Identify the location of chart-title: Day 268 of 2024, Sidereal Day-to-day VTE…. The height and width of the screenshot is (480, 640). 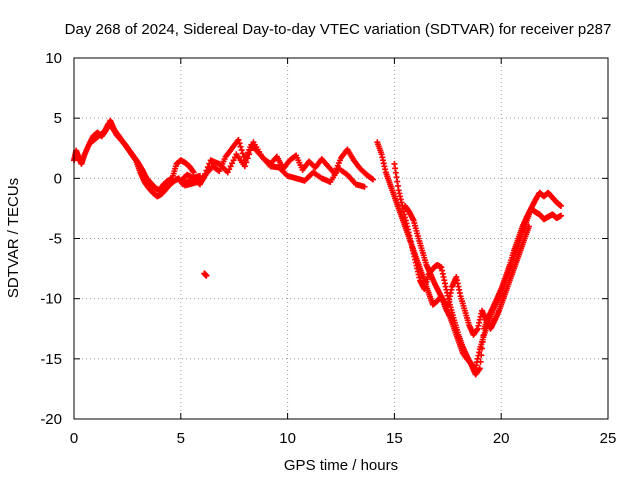
(338, 29).